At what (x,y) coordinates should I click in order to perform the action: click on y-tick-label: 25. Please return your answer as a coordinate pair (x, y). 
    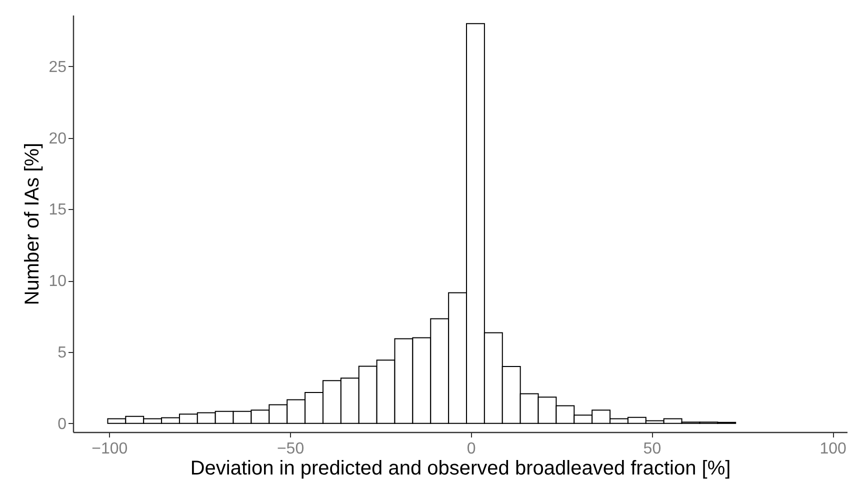
    Looking at the image, I should click on (57, 67).